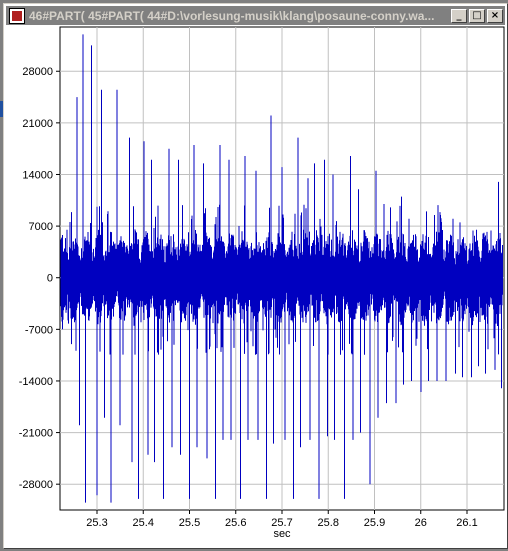 This screenshot has height=551, width=508. What do you see at coordinates (96, 523) in the screenshot?
I see `x-tick-label: 25.3` at bounding box center [96, 523].